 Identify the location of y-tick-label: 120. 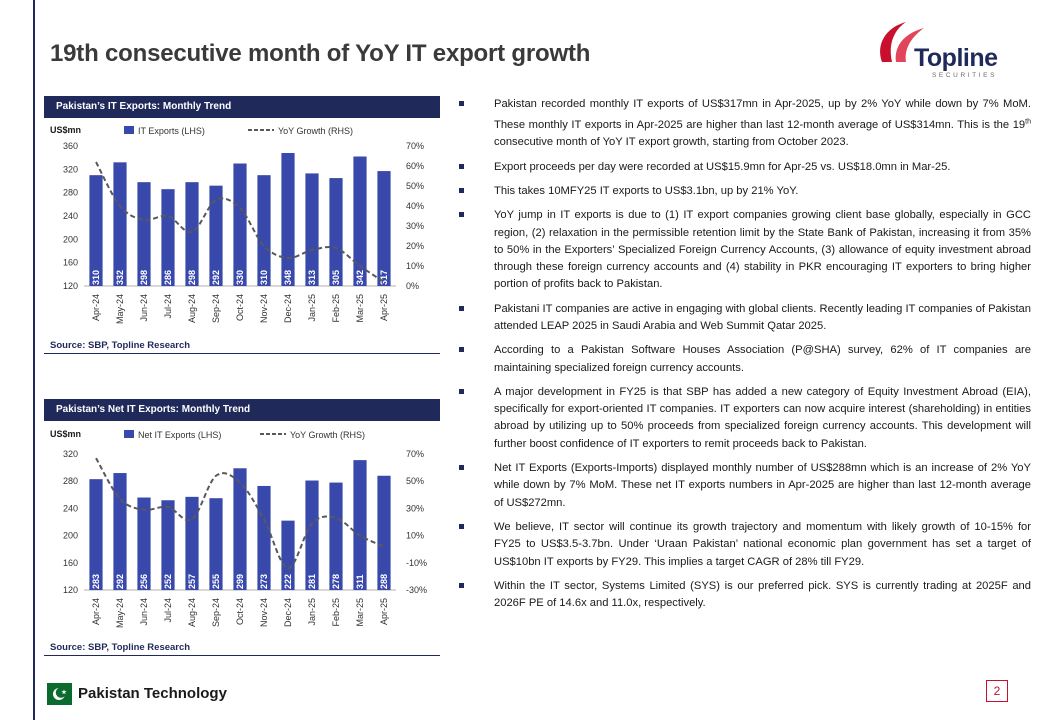
(70, 590).